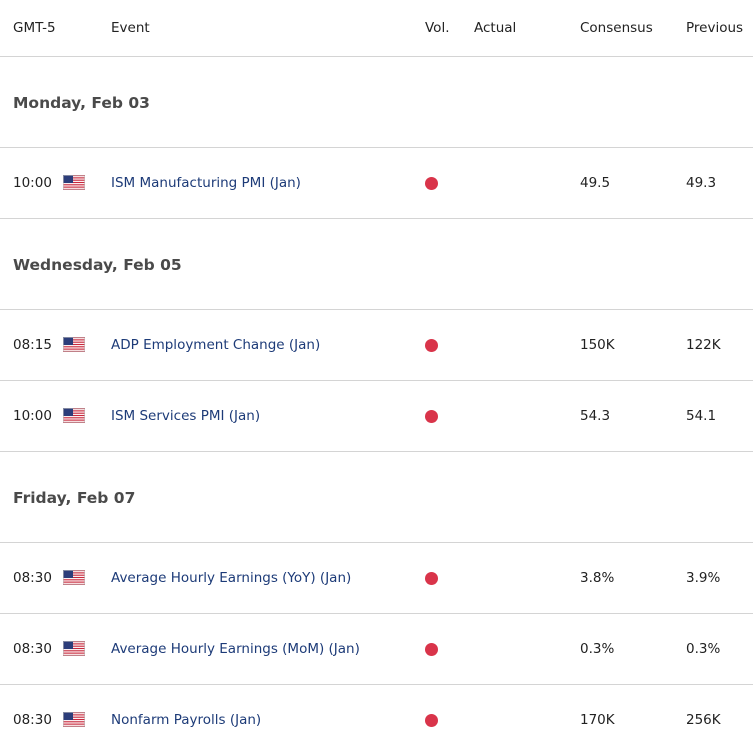 This screenshot has width=753, height=749. What do you see at coordinates (231, 578) in the screenshot?
I see `event-name: Average Hourly Earnings (YoY) (Jan)` at bounding box center [231, 578].